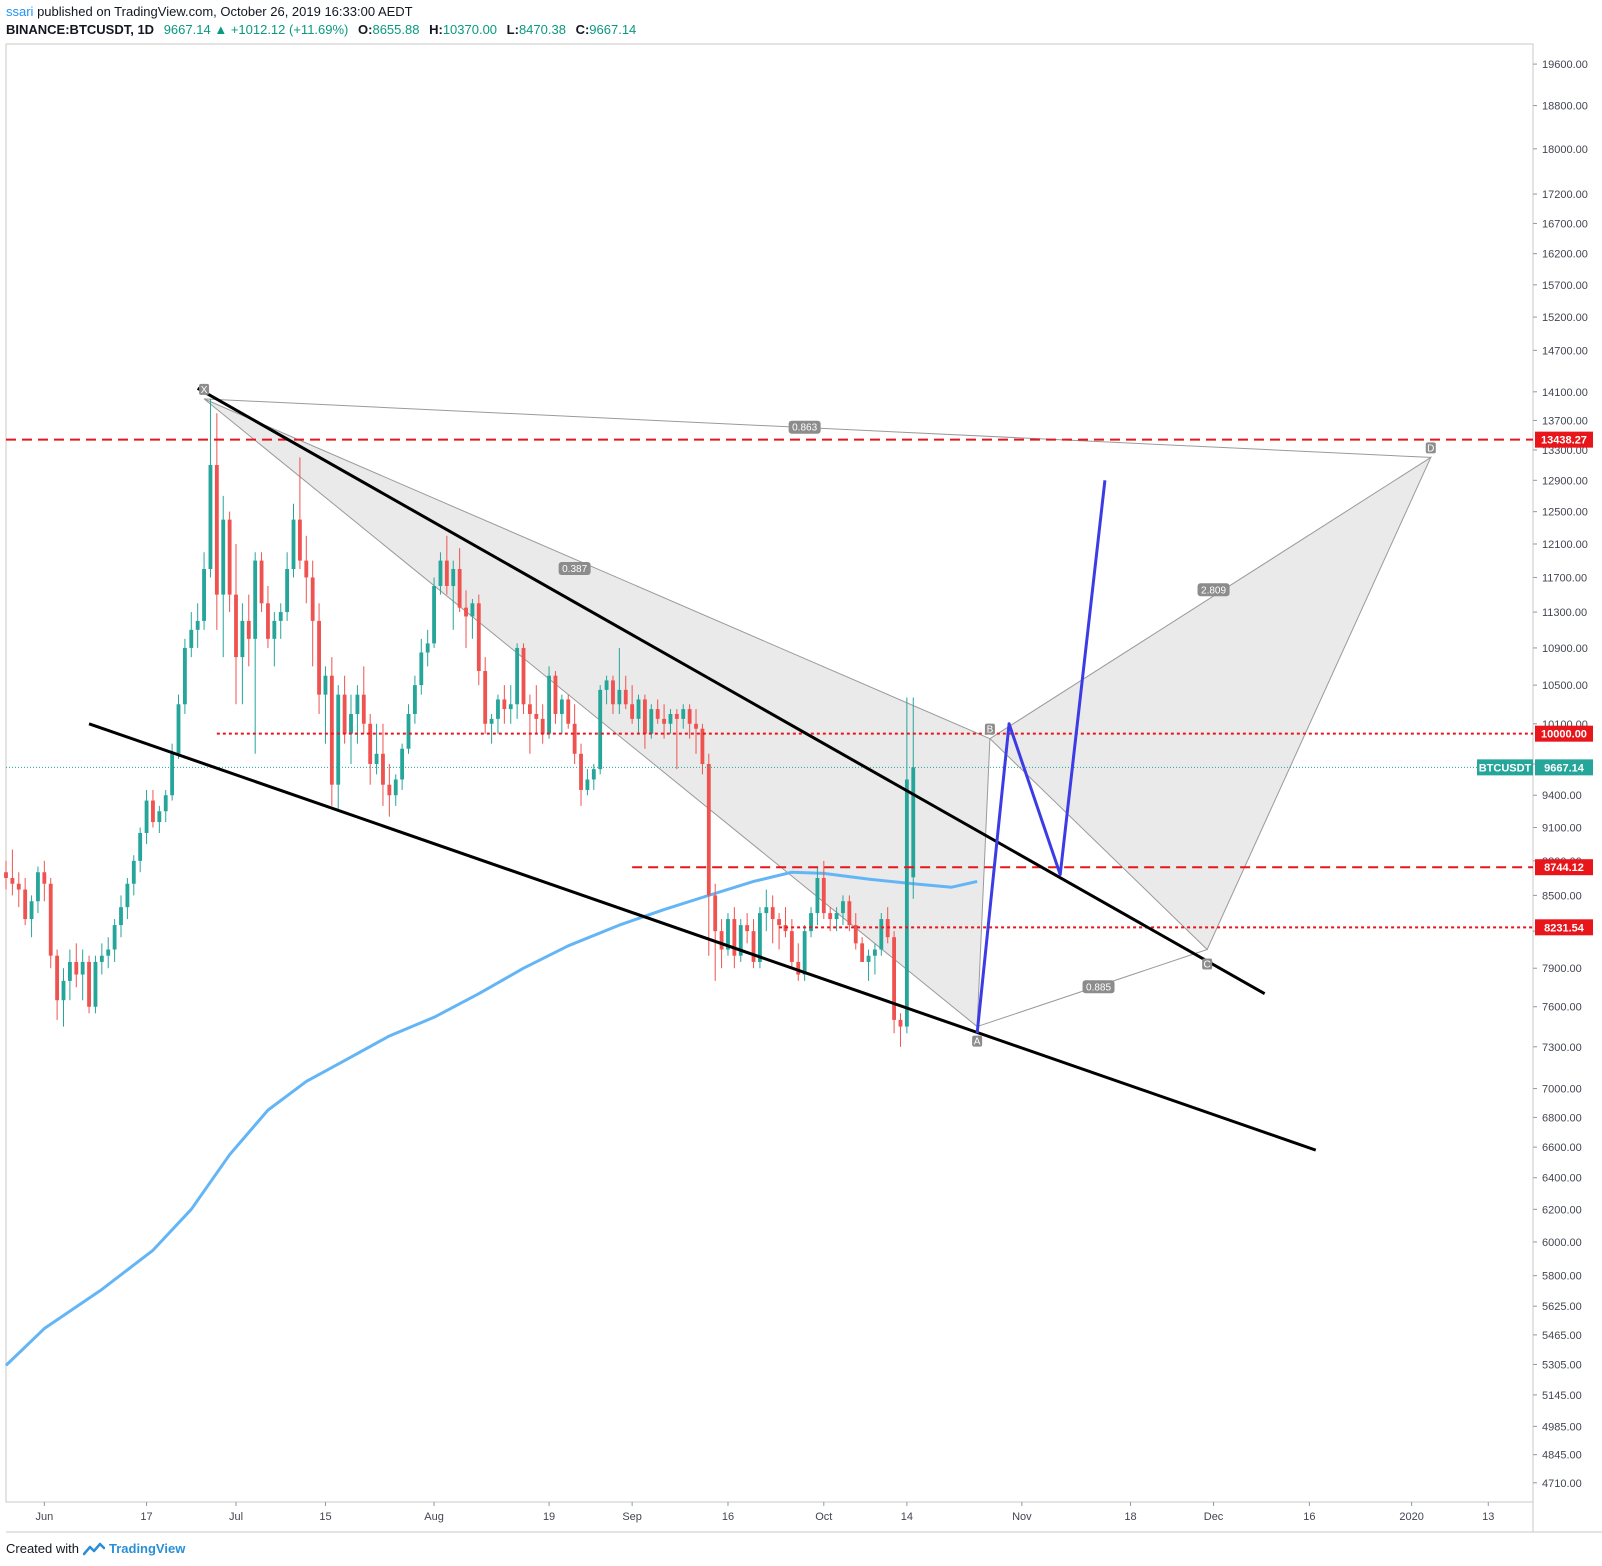 This screenshot has width=1602, height=1566. Describe the element at coordinates (907, 1517) in the screenshot. I see `x-tick-label: 14` at that location.